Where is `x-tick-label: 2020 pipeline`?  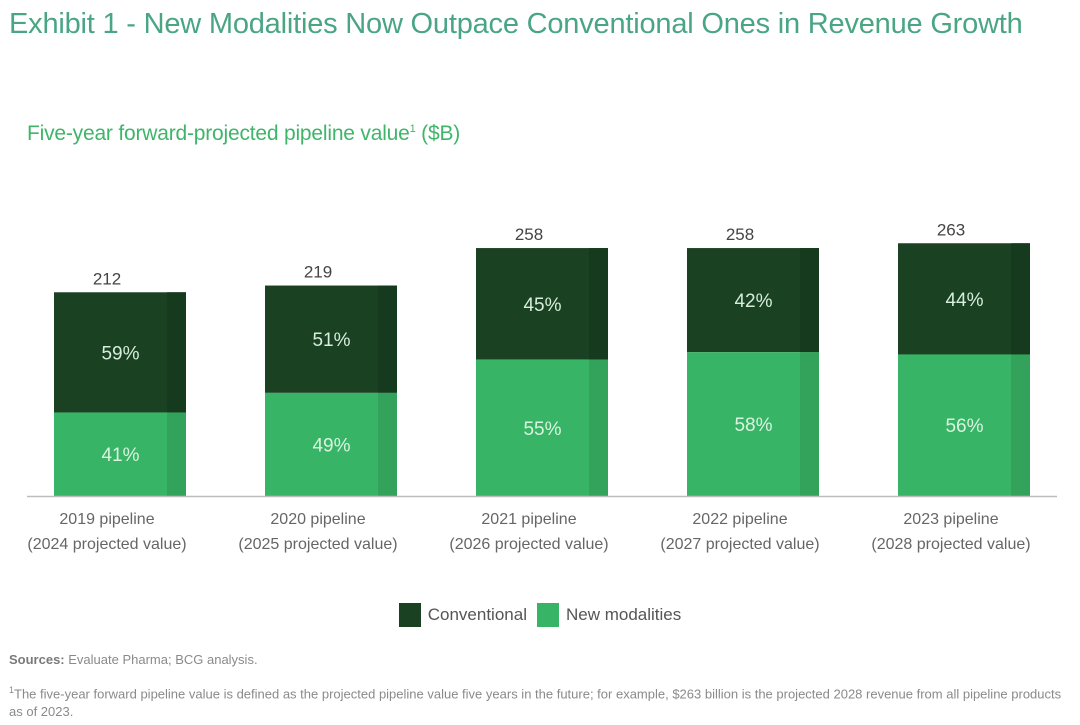
x-tick-label: 2020 pipeline is located at coordinates (317, 519).